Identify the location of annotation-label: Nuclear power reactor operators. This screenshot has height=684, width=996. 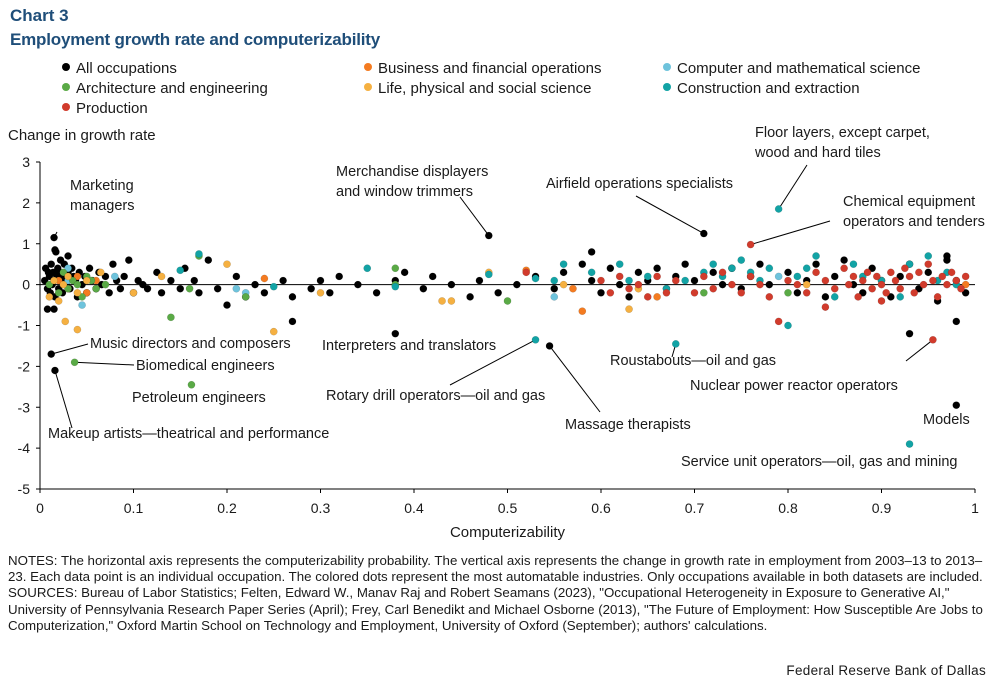
(794, 386).